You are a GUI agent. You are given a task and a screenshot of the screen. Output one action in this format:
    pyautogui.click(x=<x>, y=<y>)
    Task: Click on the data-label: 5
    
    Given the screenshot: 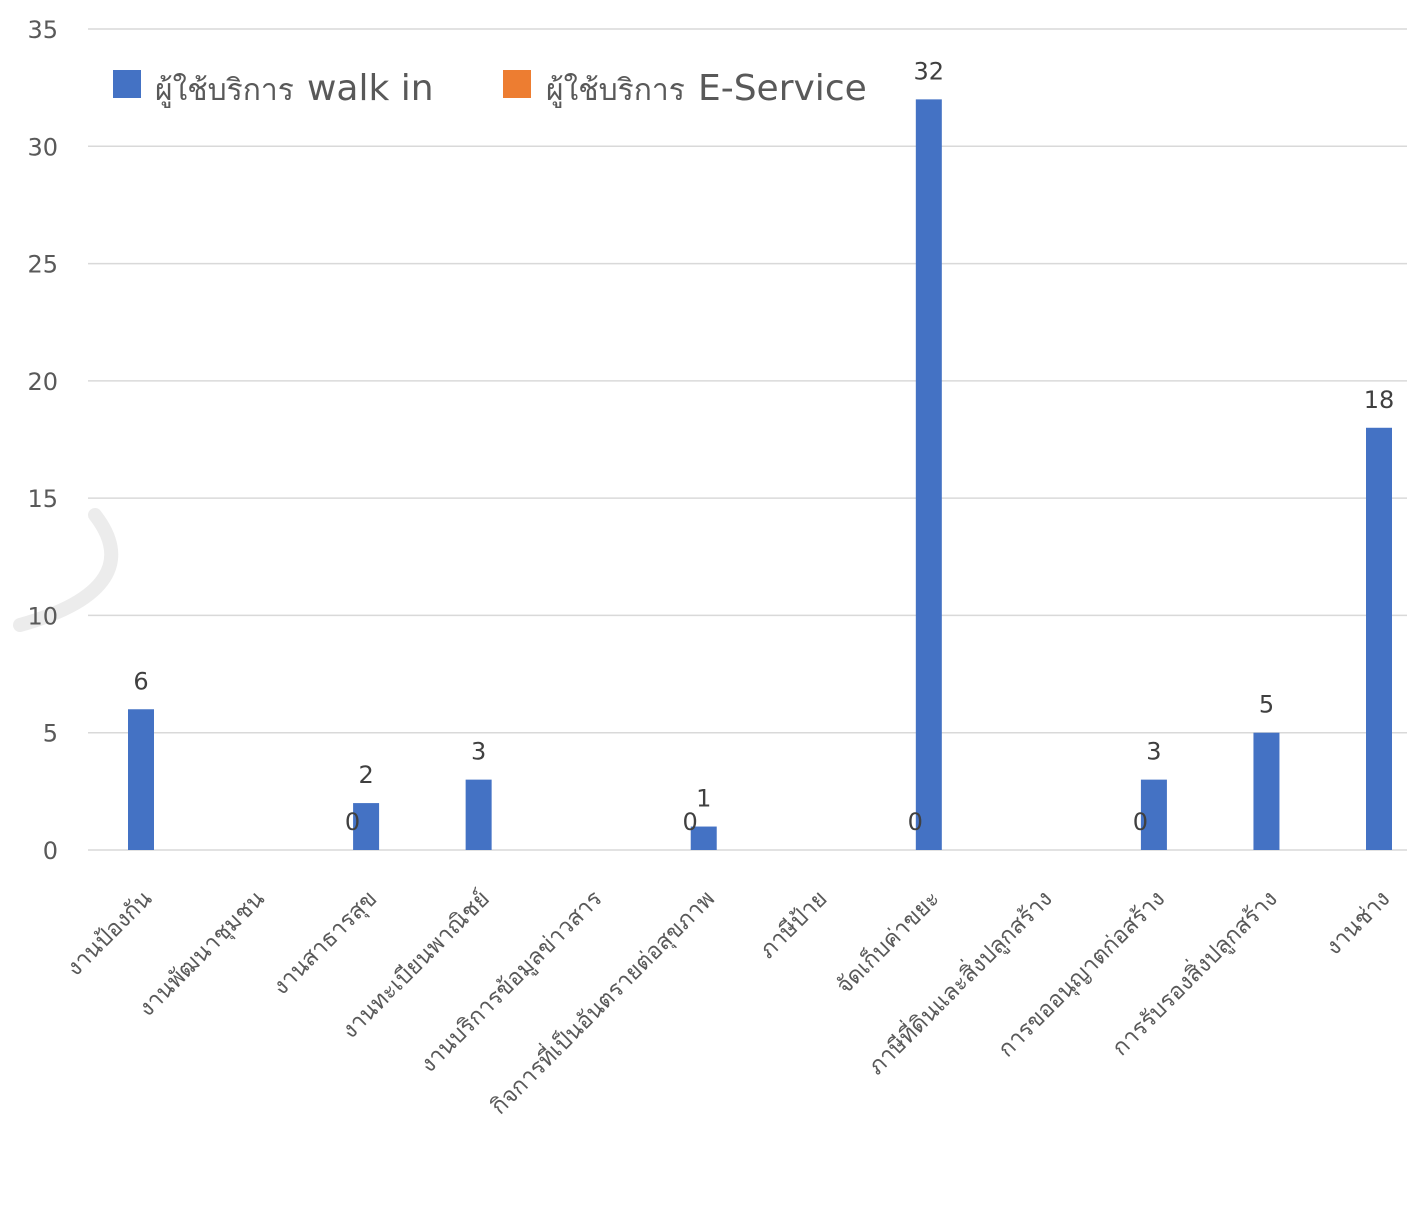 What is the action you would take?
    pyautogui.click(x=1266, y=705)
    